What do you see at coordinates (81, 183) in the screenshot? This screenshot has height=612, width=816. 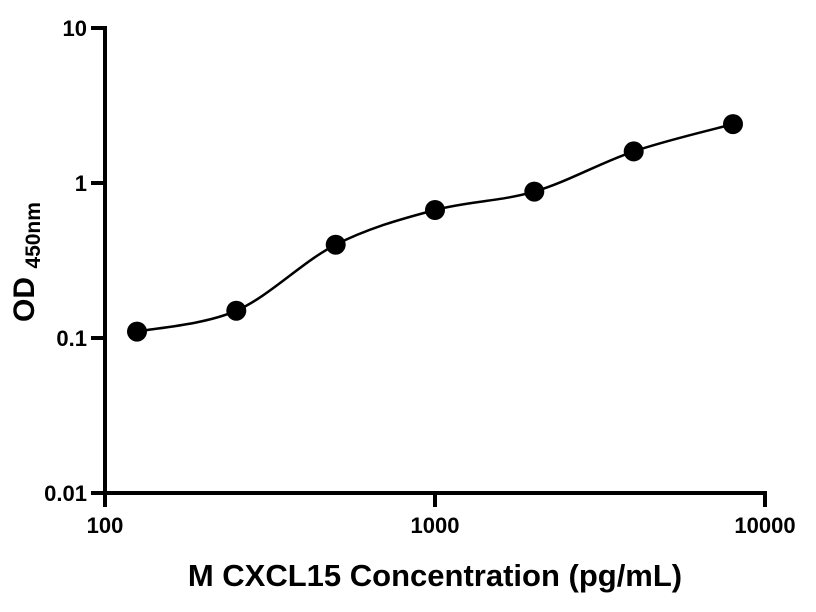 I see `y-tick-label: 1` at bounding box center [81, 183].